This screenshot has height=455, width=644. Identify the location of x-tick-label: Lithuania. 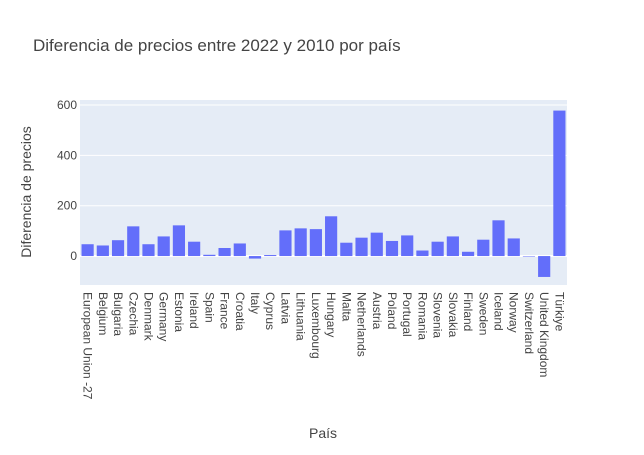
(301, 316).